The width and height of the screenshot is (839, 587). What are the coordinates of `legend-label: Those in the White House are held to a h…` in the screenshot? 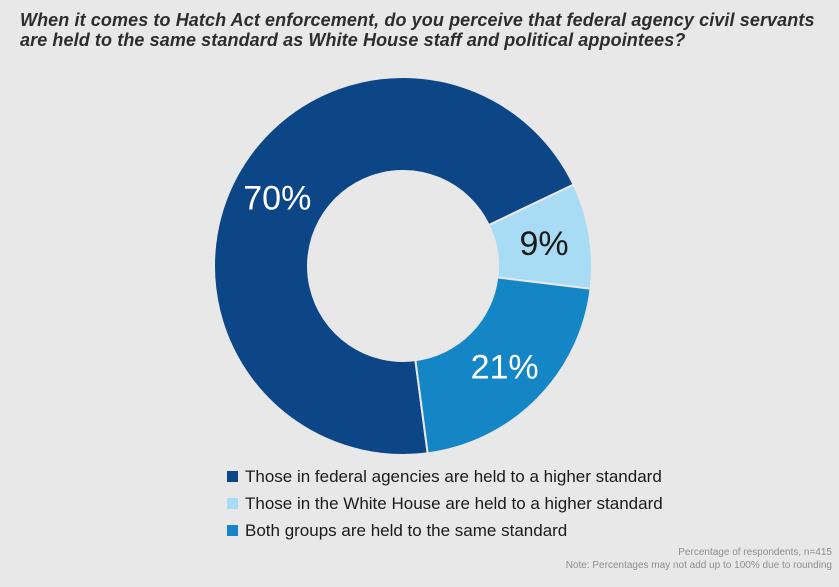 It's located at (454, 503).